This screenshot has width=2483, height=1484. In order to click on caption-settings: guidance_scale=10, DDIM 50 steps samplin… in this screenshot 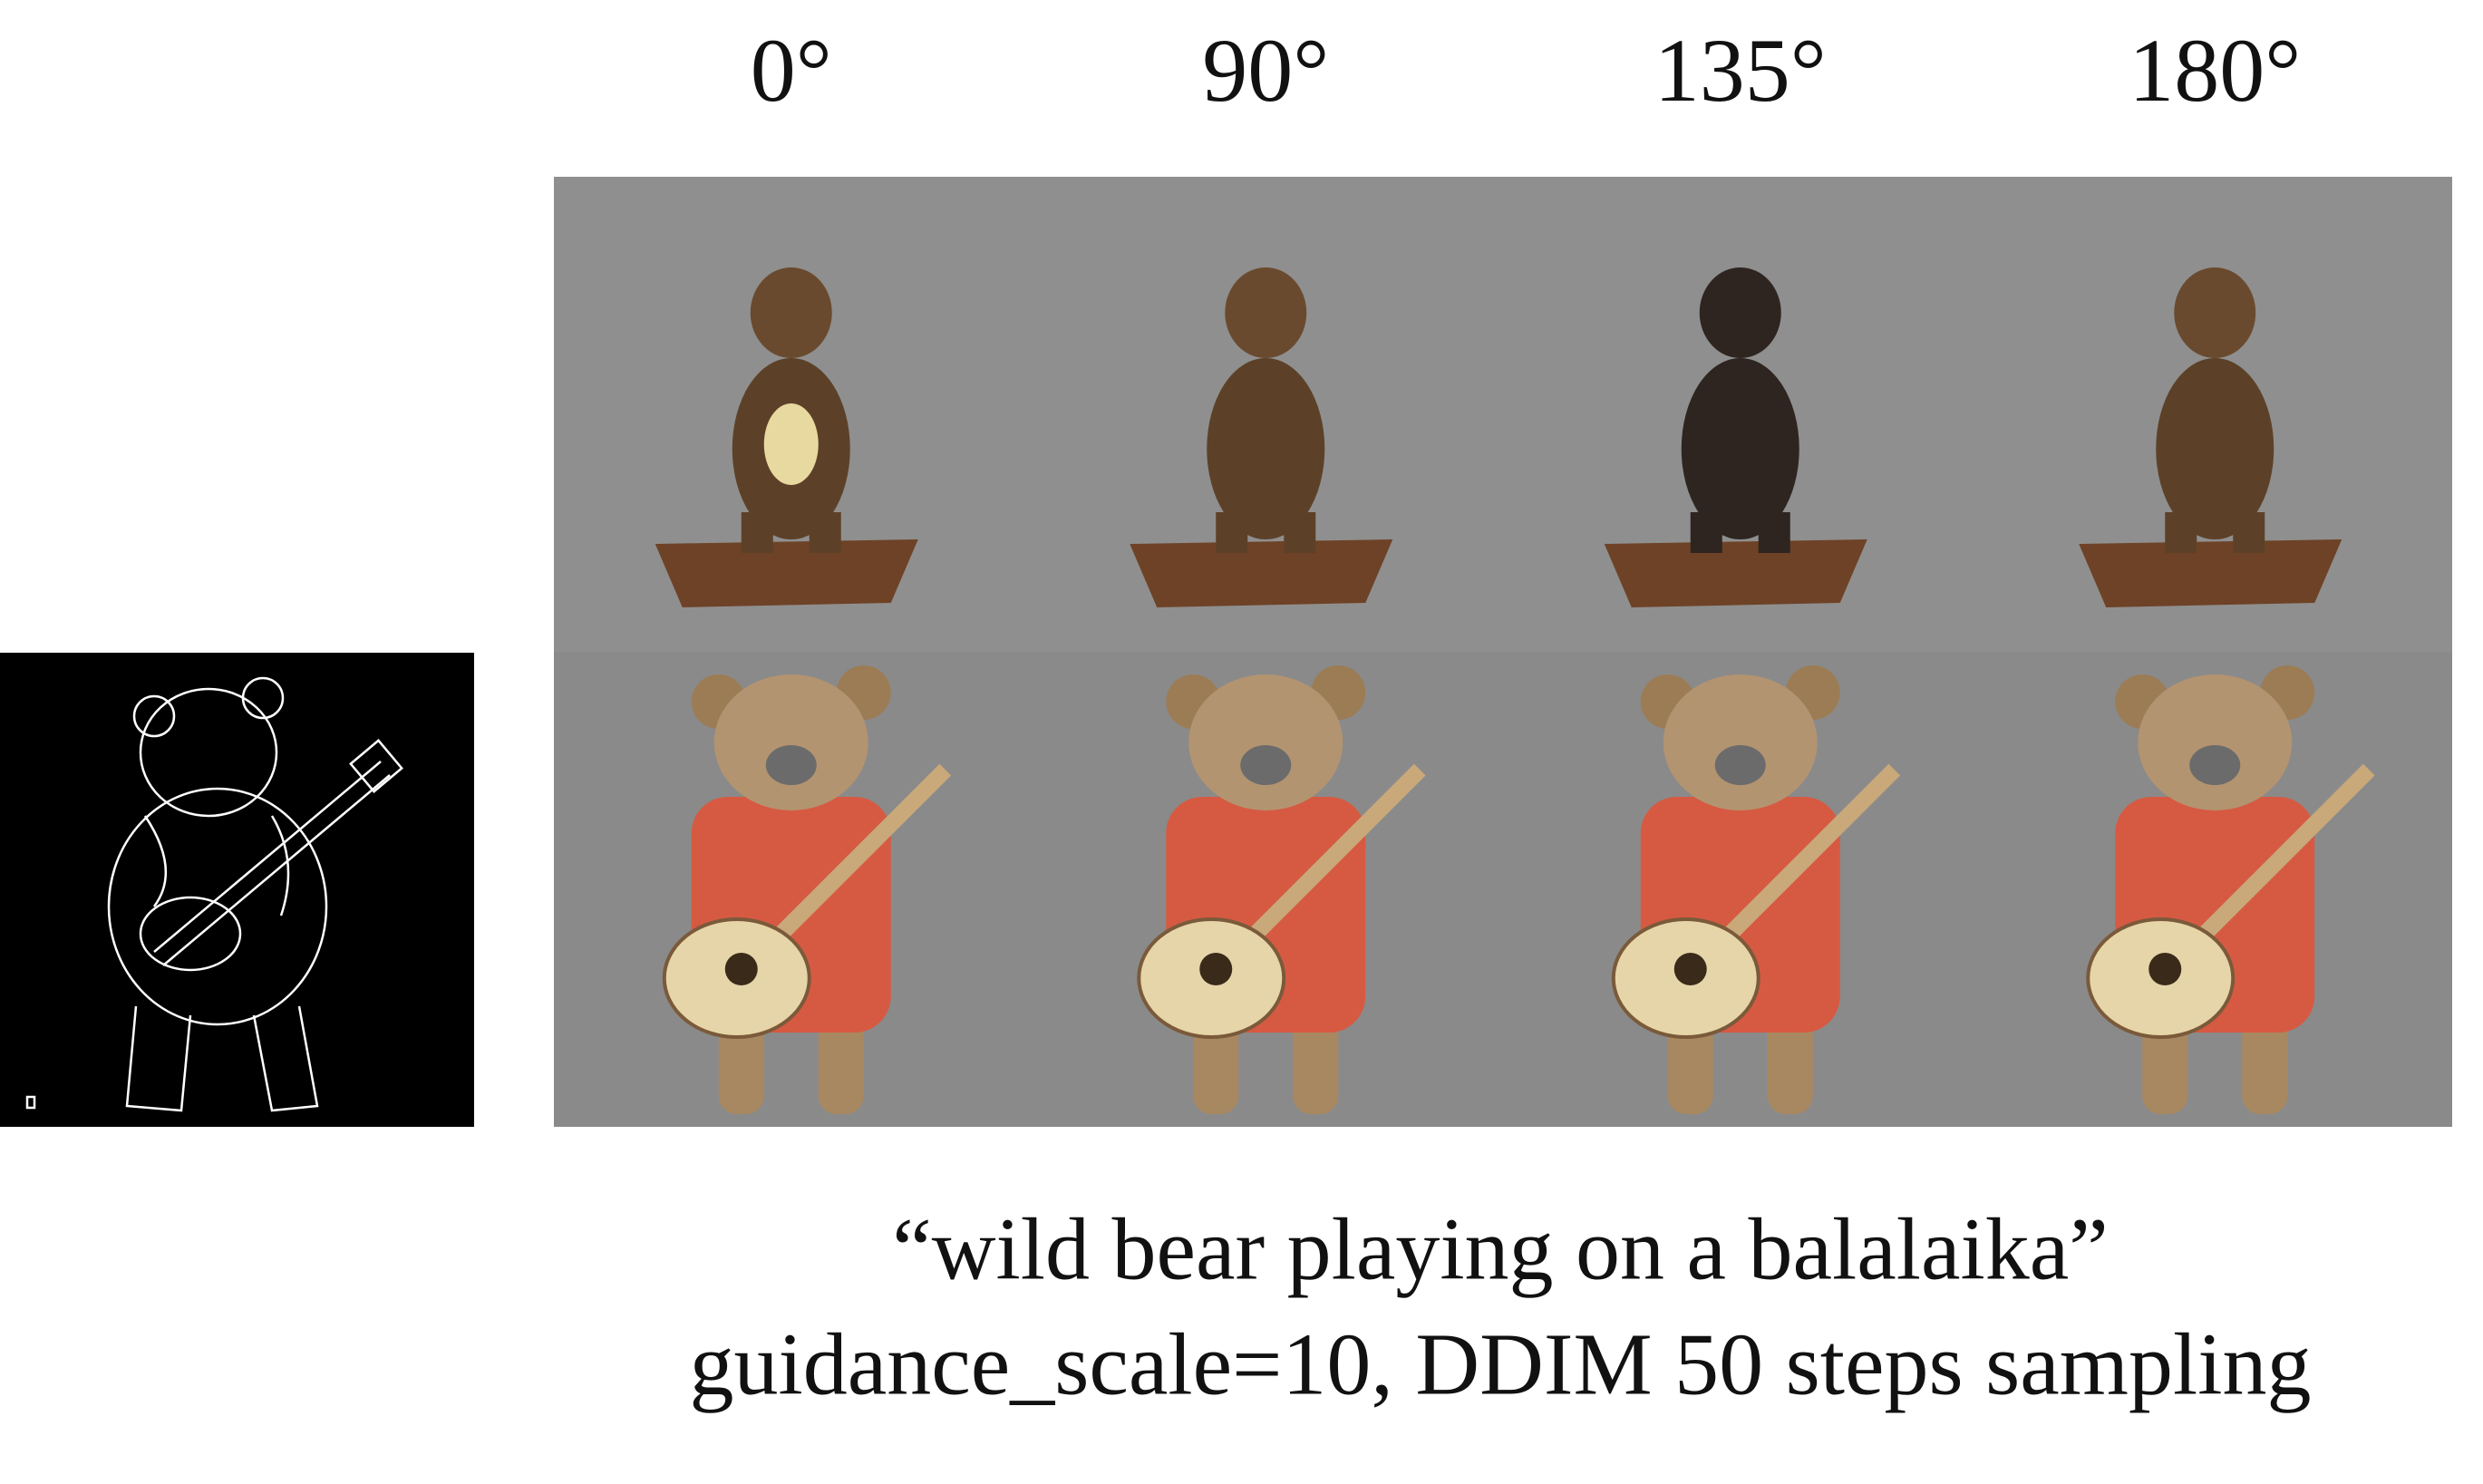, I will do `click(1501, 1364)`.